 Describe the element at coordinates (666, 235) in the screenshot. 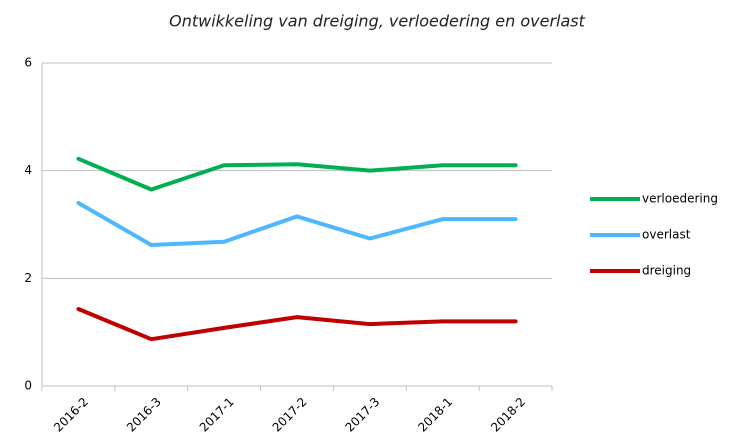

I see `legend-label: overlast` at that location.